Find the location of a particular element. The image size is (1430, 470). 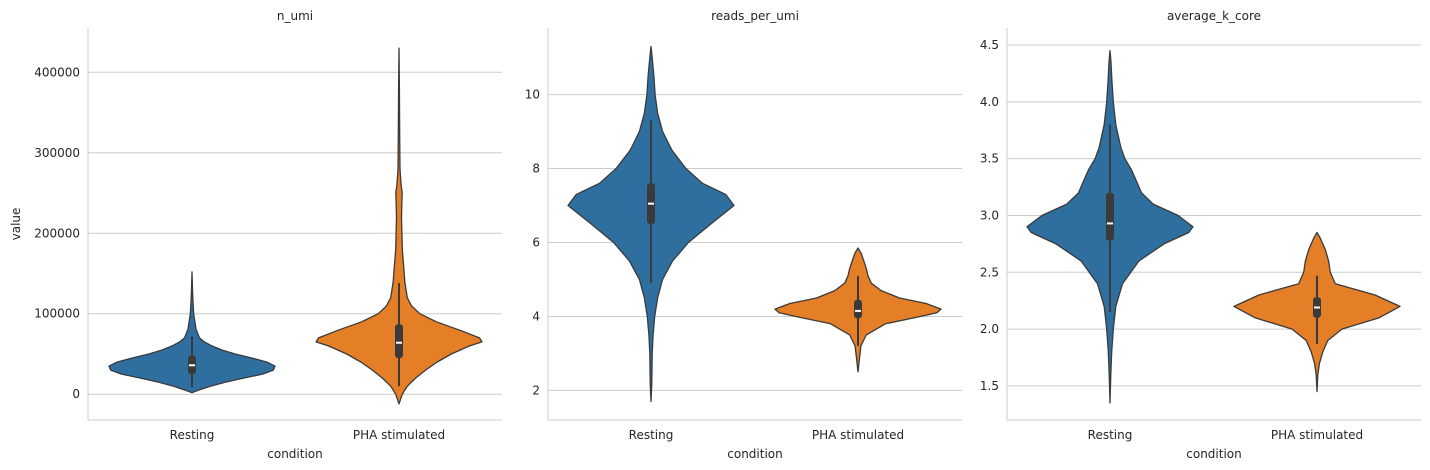

violin-resting is located at coordinates (192, 332).